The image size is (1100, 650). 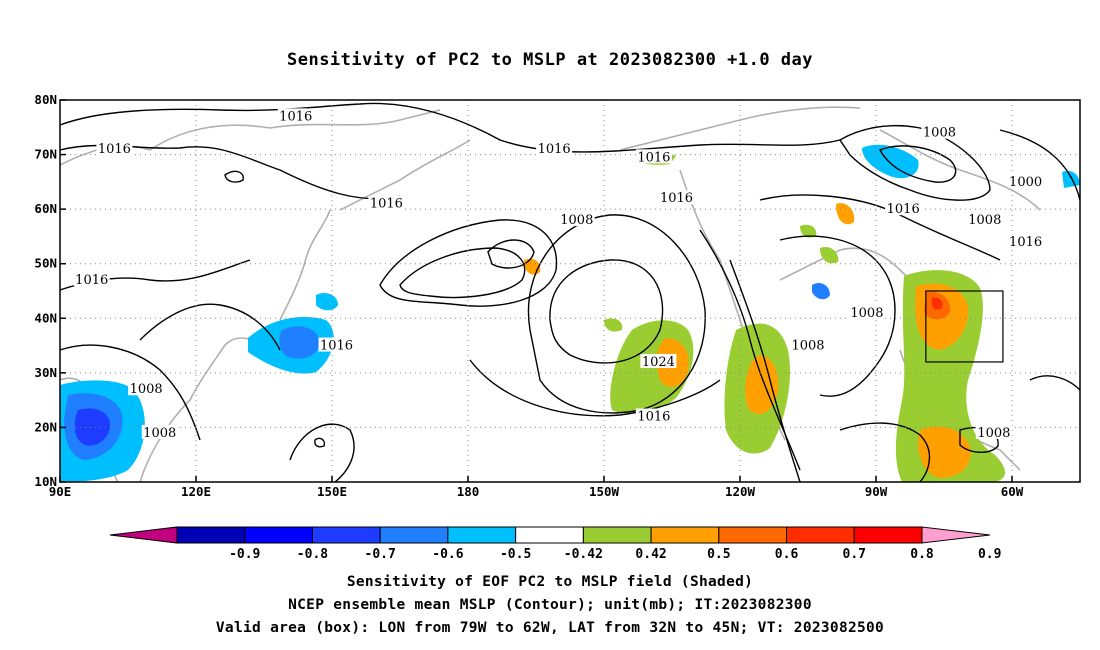 What do you see at coordinates (989, 554) in the screenshot?
I see `colorbar-label: 0.9` at bounding box center [989, 554].